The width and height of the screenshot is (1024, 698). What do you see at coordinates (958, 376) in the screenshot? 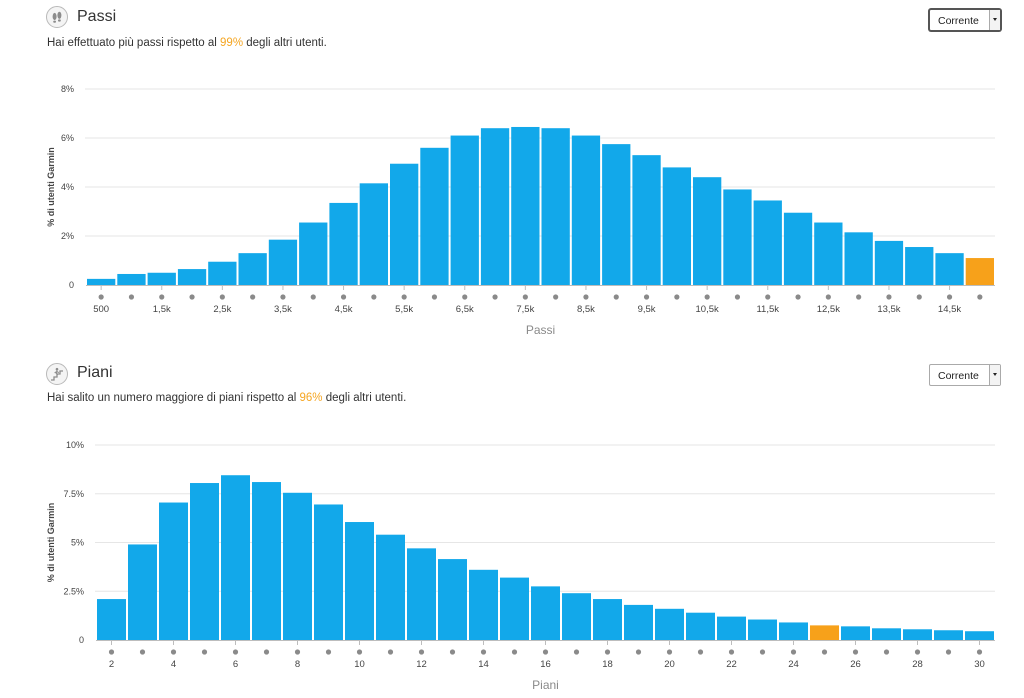
I see `period-select-value: Corrente` at bounding box center [958, 376].